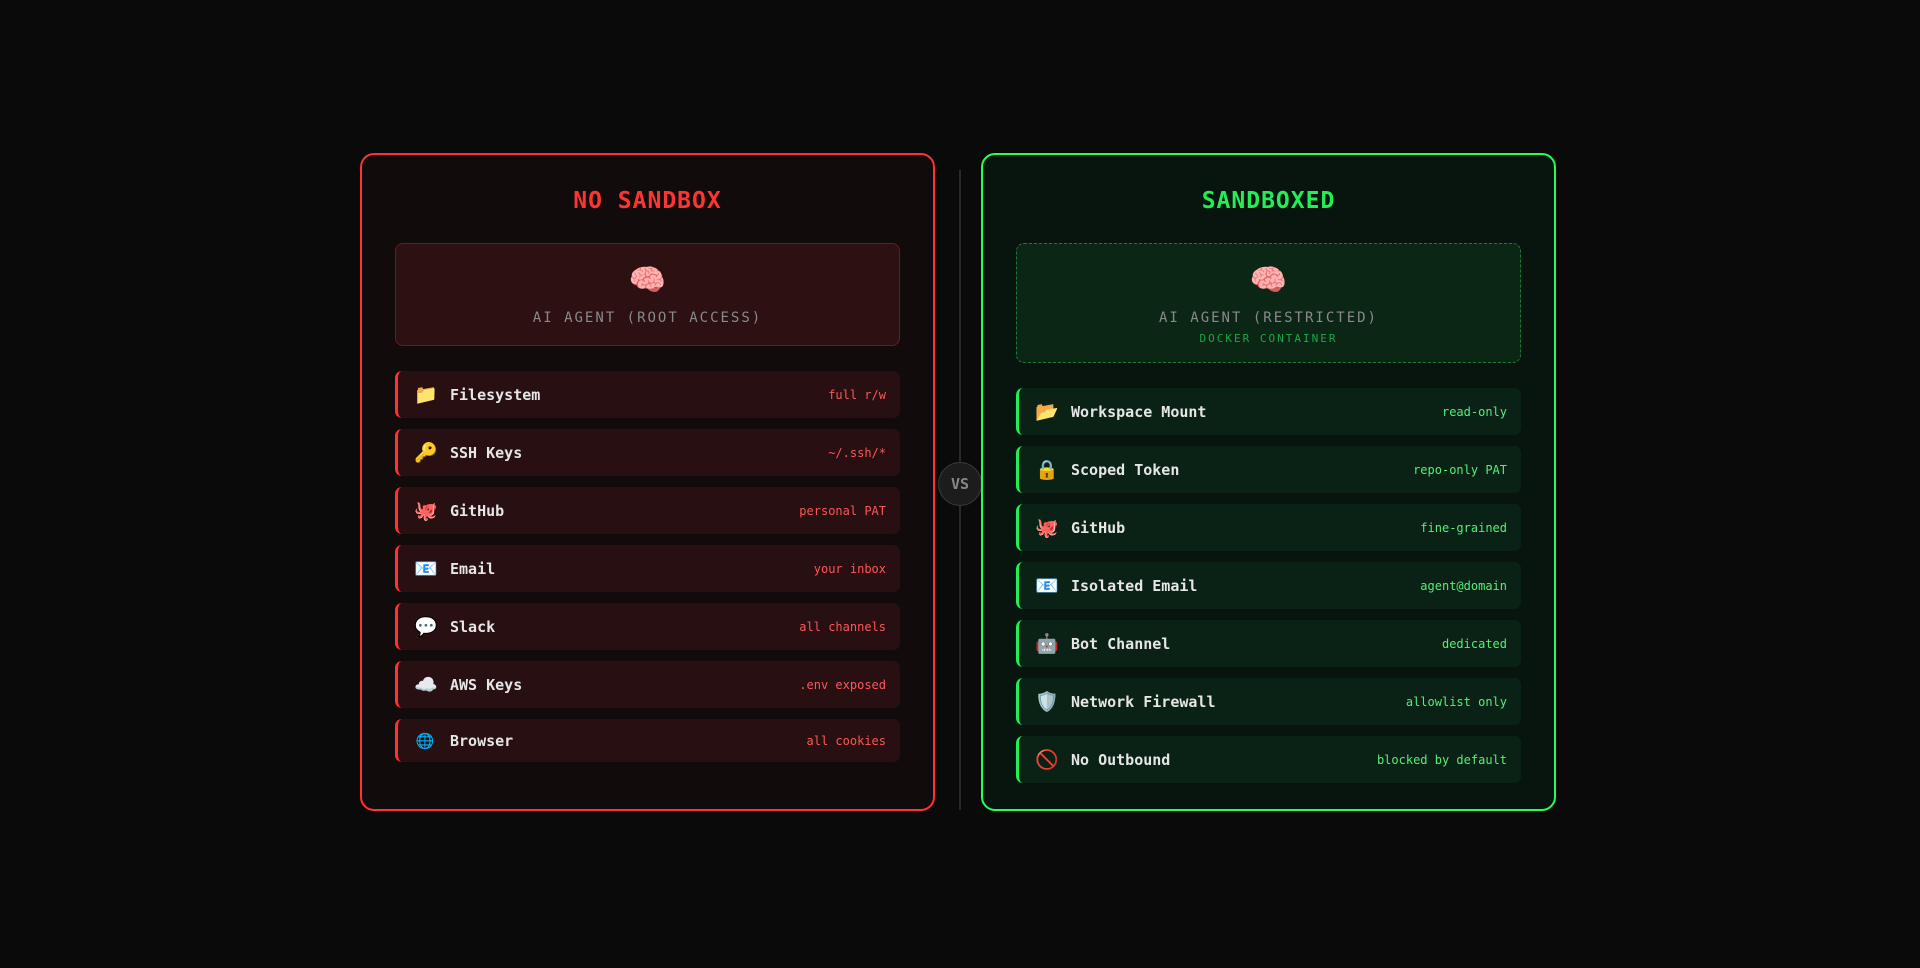 The width and height of the screenshot is (1920, 968). Describe the element at coordinates (1125, 469) in the screenshot. I see `item-label: Scoped Token` at that location.